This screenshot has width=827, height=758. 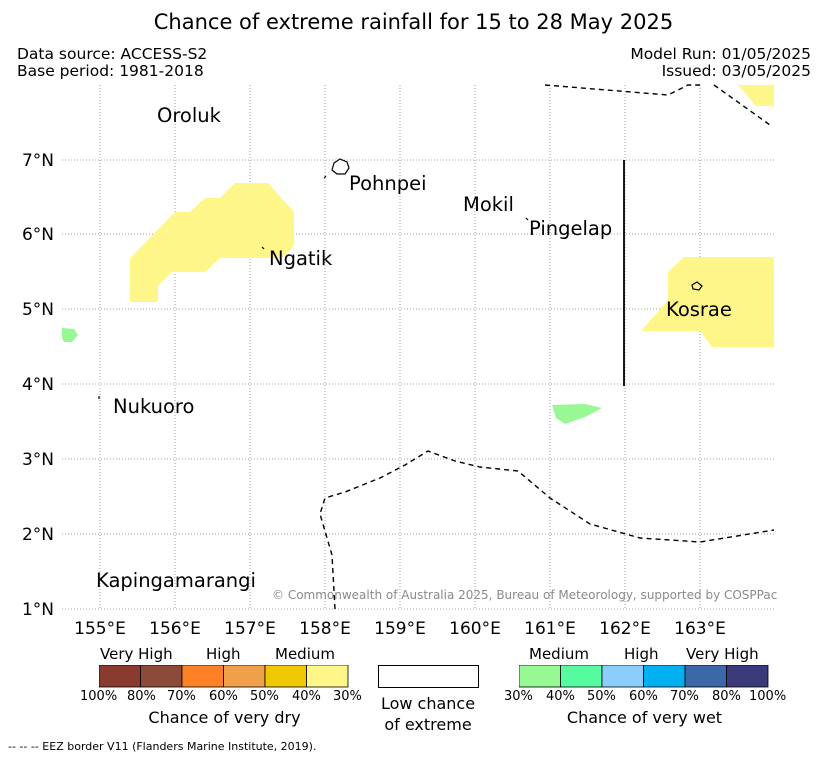 What do you see at coordinates (332, 376) in the screenshot?
I see `wet-medium-regions` at bounding box center [332, 376].